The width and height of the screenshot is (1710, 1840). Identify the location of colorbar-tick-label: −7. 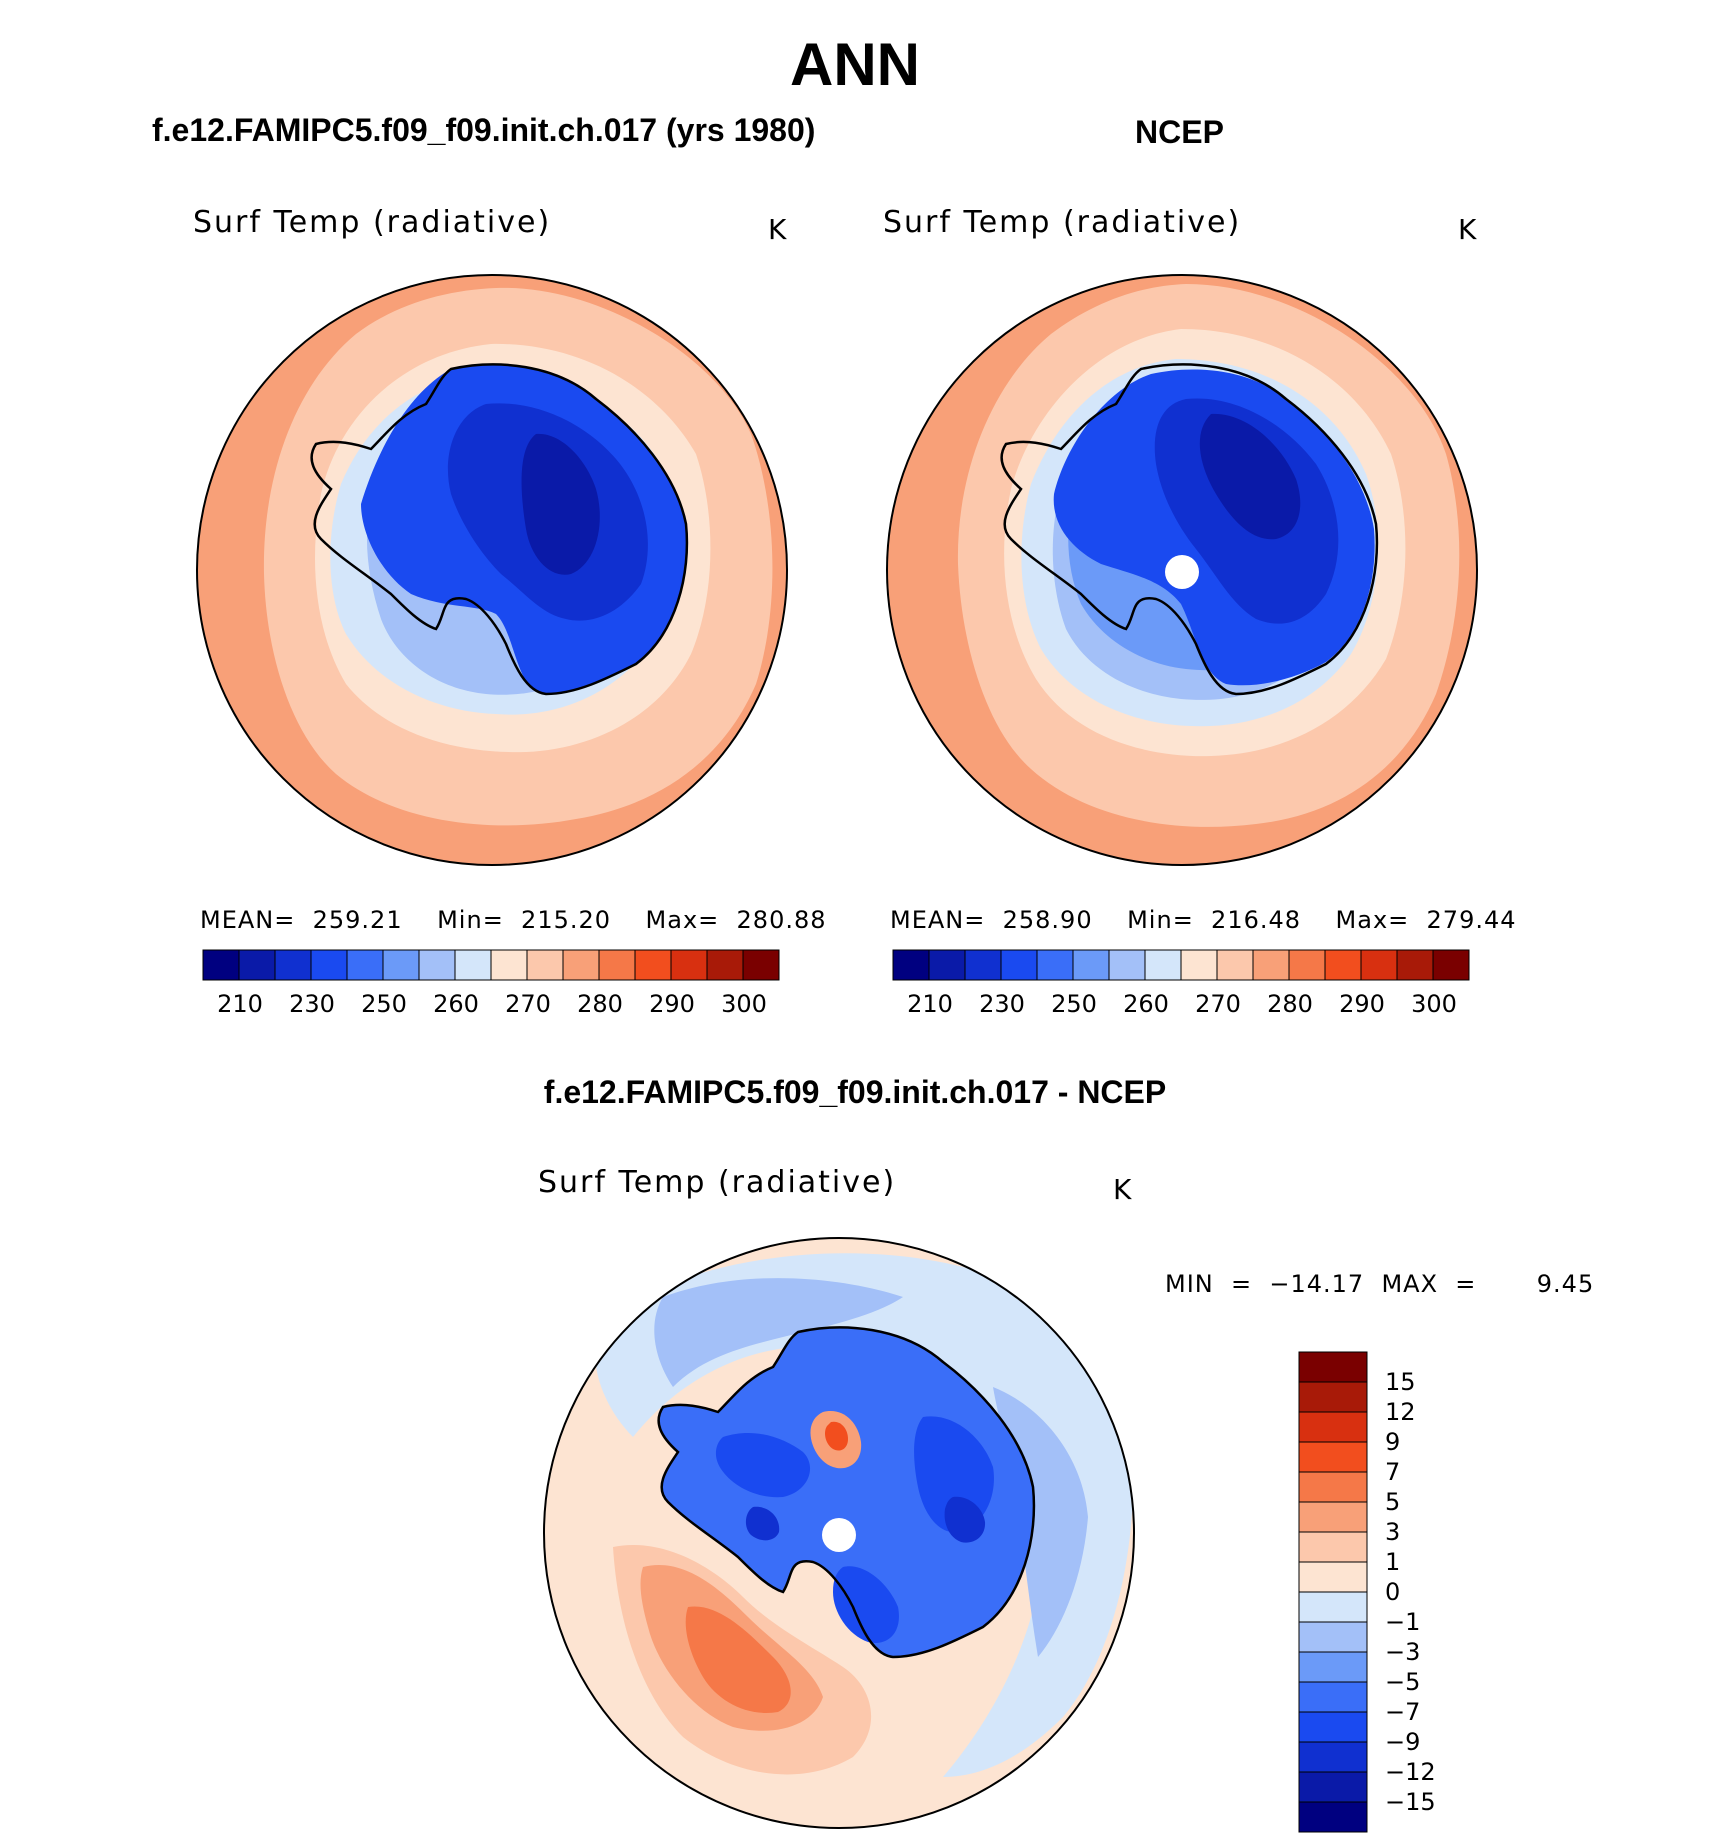
(1403, 1712).